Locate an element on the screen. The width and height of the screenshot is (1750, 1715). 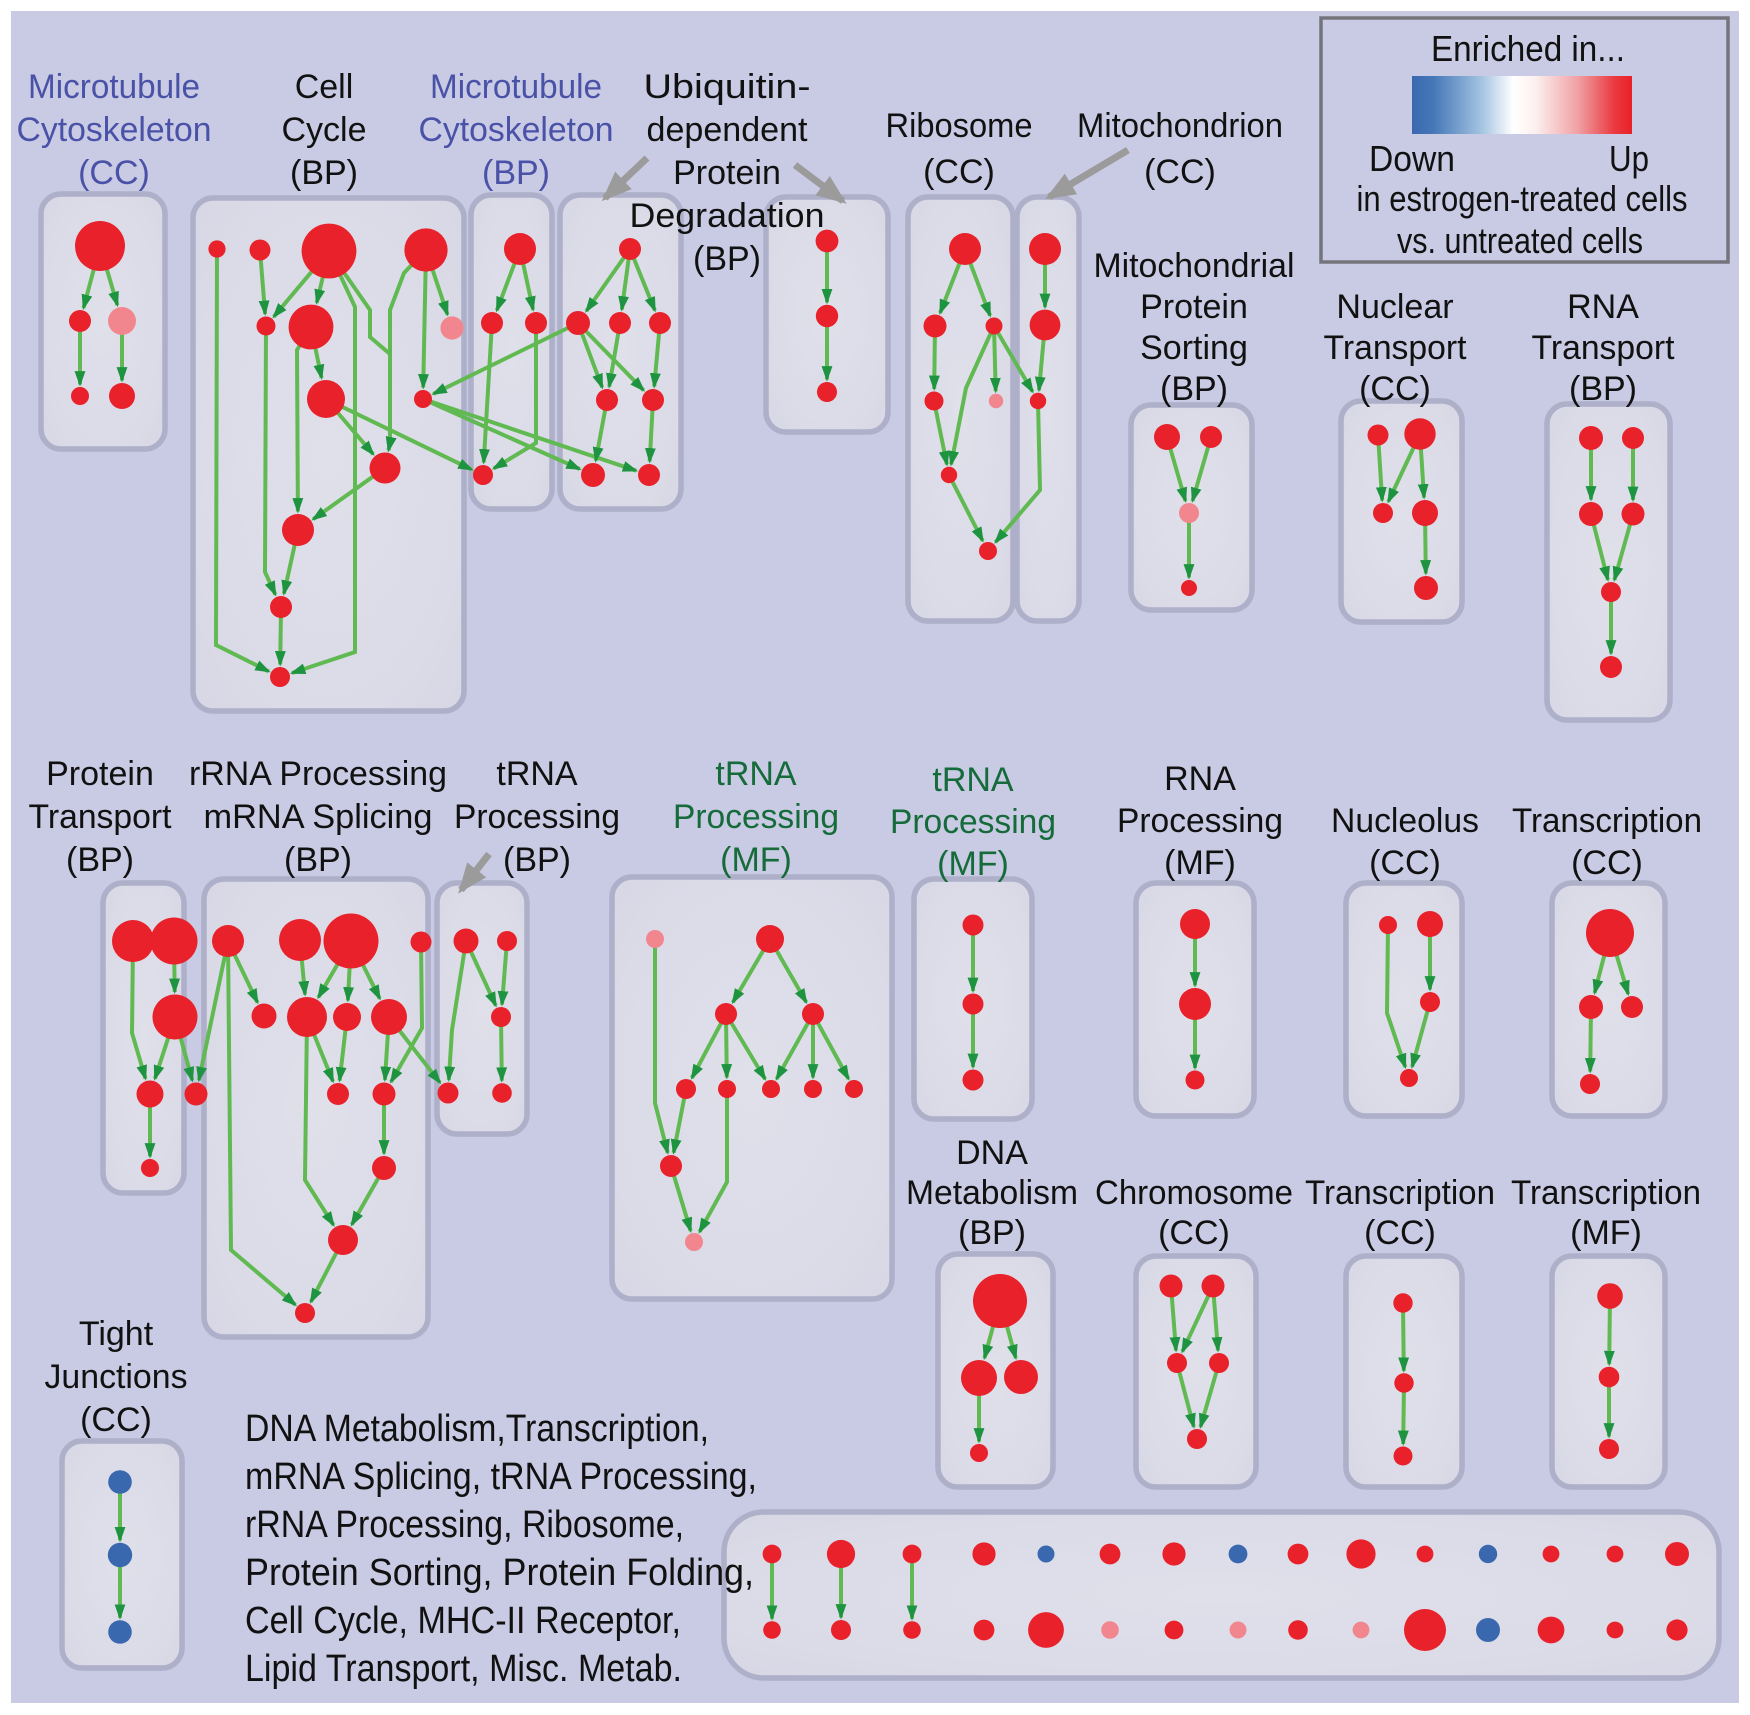
svg-text: mRNA Splicing is located at coordinates (318, 817).